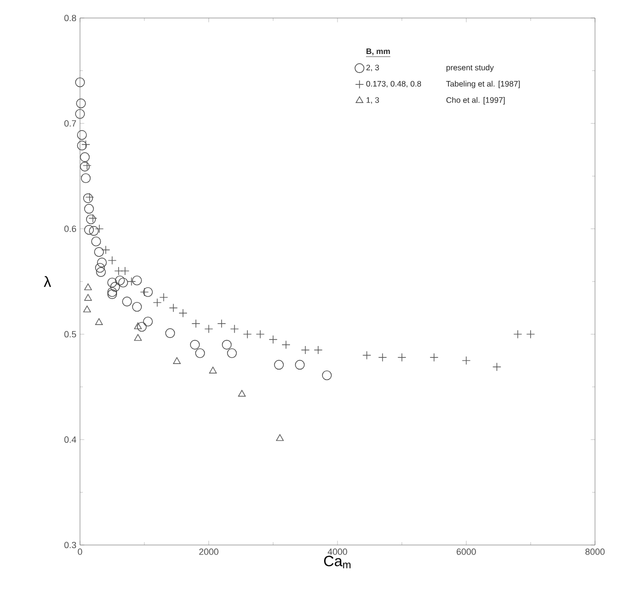 The image size is (626, 598). What do you see at coordinates (70, 334) in the screenshot?
I see `y-tick-label: 0.5` at bounding box center [70, 334].